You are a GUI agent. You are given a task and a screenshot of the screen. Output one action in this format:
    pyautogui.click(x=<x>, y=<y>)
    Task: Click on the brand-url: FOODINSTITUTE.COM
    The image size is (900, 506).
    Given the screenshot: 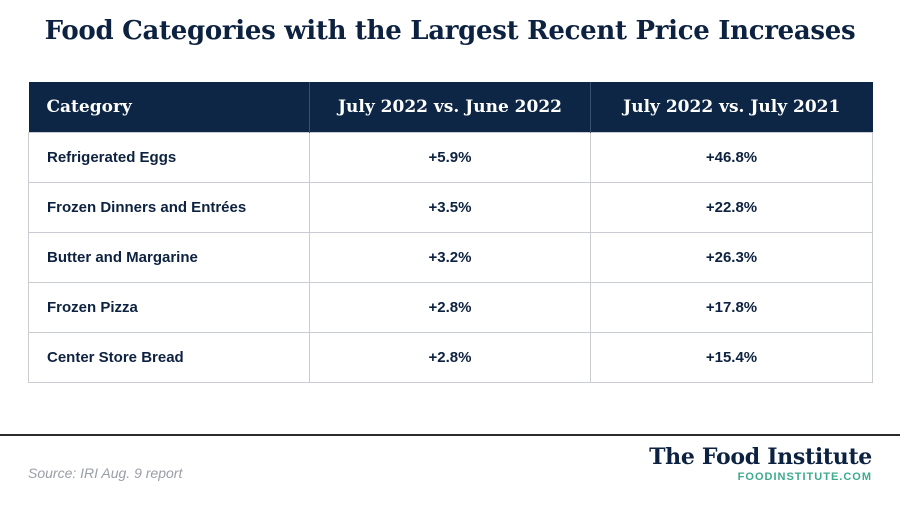 What is the action you would take?
    pyautogui.click(x=804, y=477)
    